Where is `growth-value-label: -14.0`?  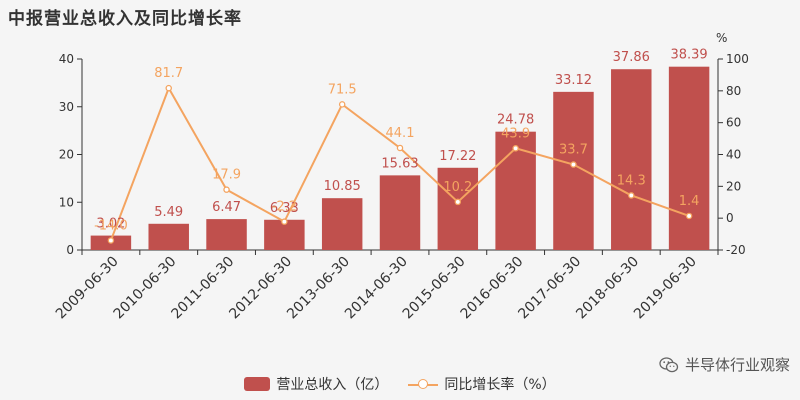
growth-value-label: -14.0 is located at coordinates (111, 225).